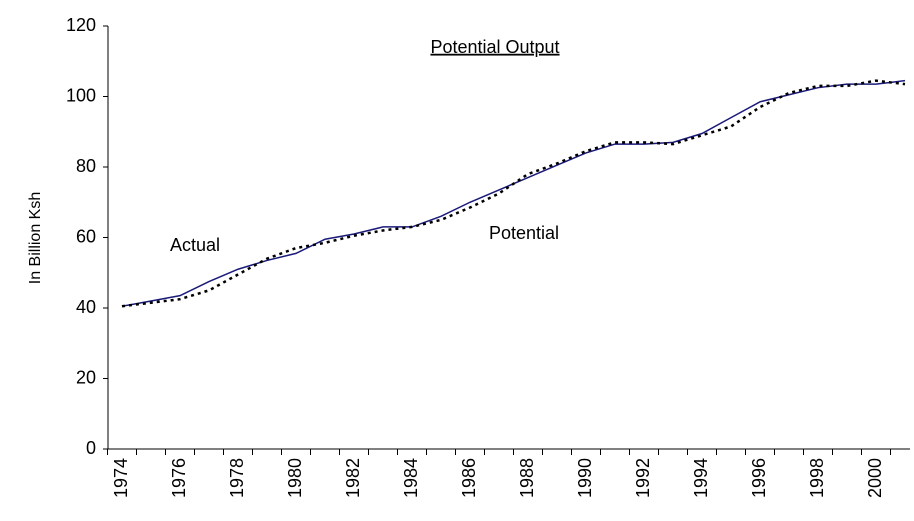 Image resolution: width=914 pixels, height=521 pixels. What do you see at coordinates (81, 25) in the screenshot?
I see `y-tick-label: 120` at bounding box center [81, 25].